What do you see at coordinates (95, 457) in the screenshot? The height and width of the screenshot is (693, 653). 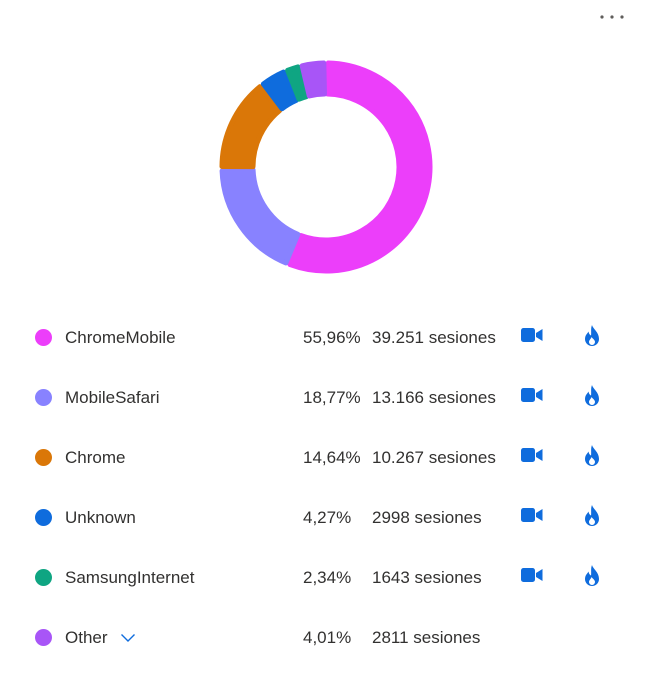 I see `legend-label: Chrome` at bounding box center [95, 457].